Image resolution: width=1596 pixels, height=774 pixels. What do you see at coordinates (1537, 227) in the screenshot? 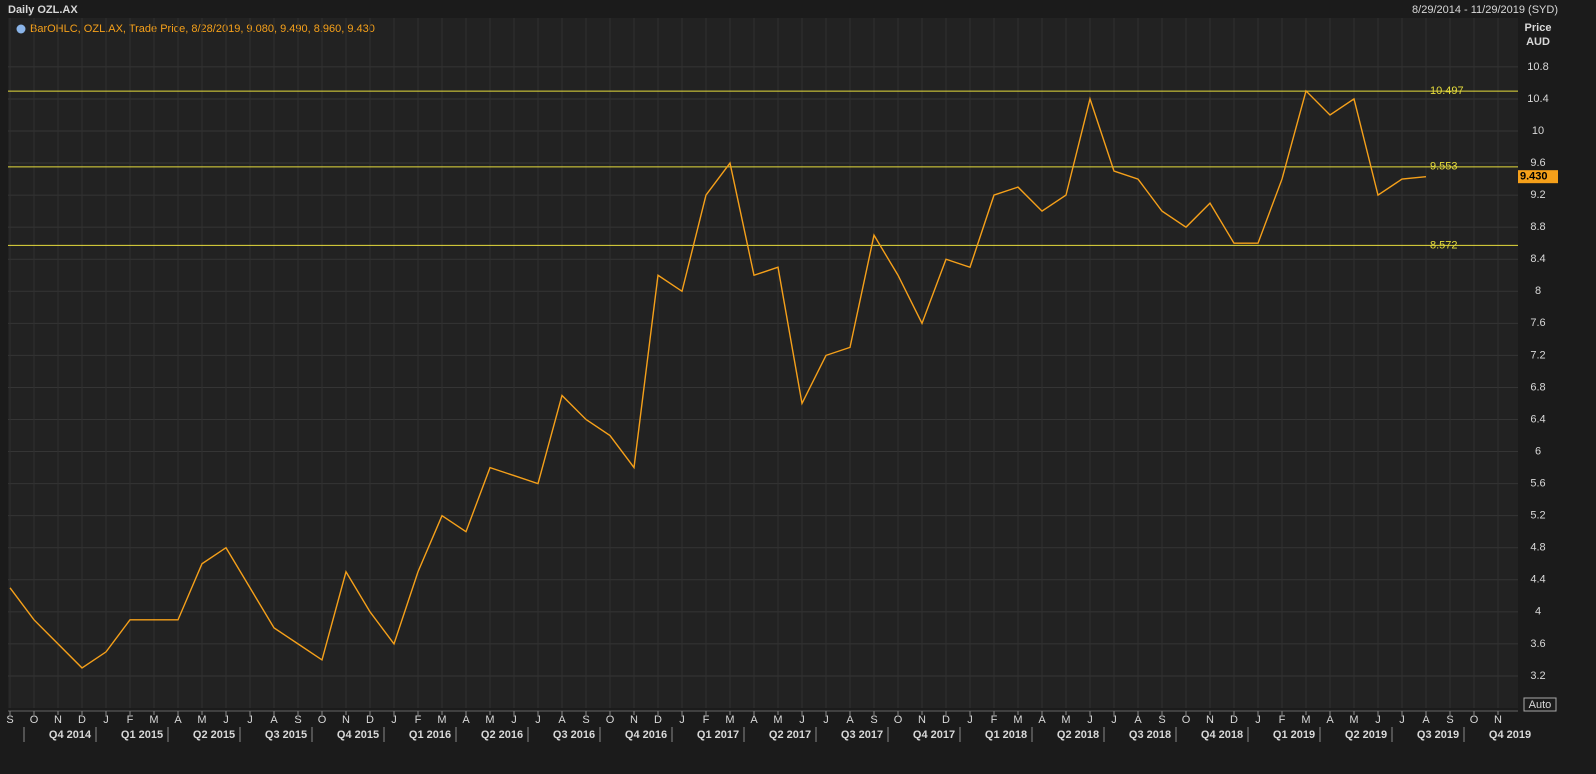
I see `y-tick-label: 8.8` at bounding box center [1537, 227].